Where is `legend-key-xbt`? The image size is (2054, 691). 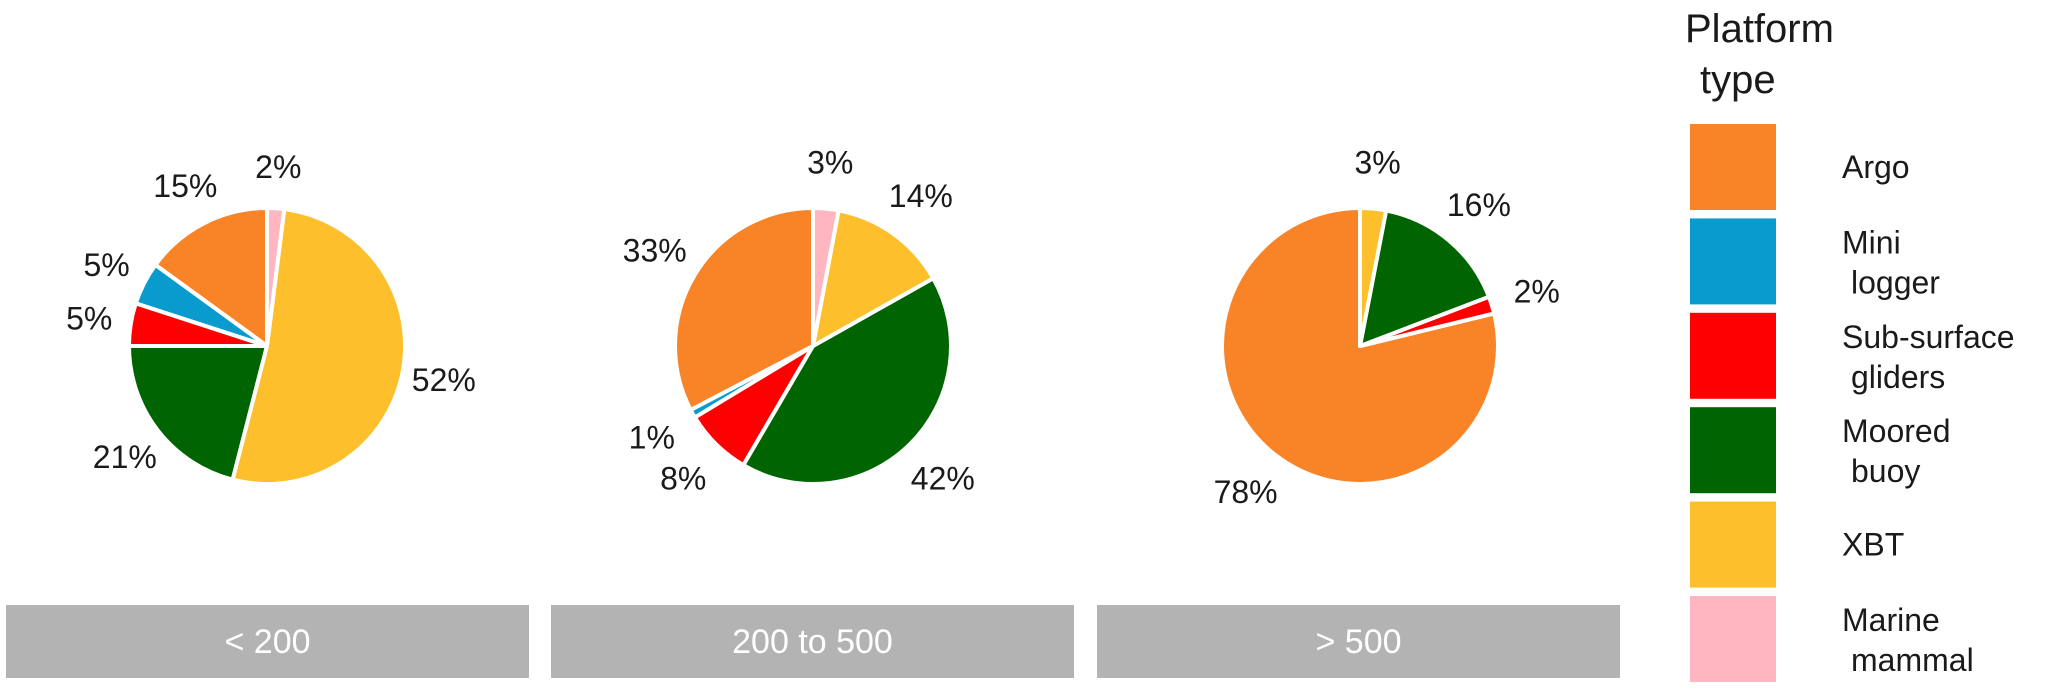
legend-key-xbt is located at coordinates (1733, 544).